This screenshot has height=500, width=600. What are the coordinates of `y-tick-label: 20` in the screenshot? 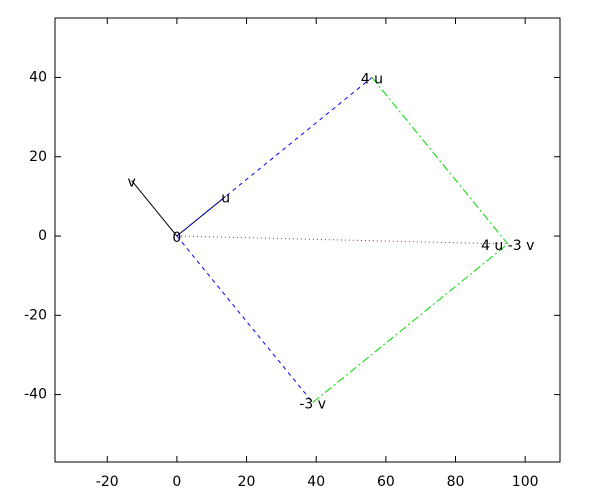 It's located at (38, 157).